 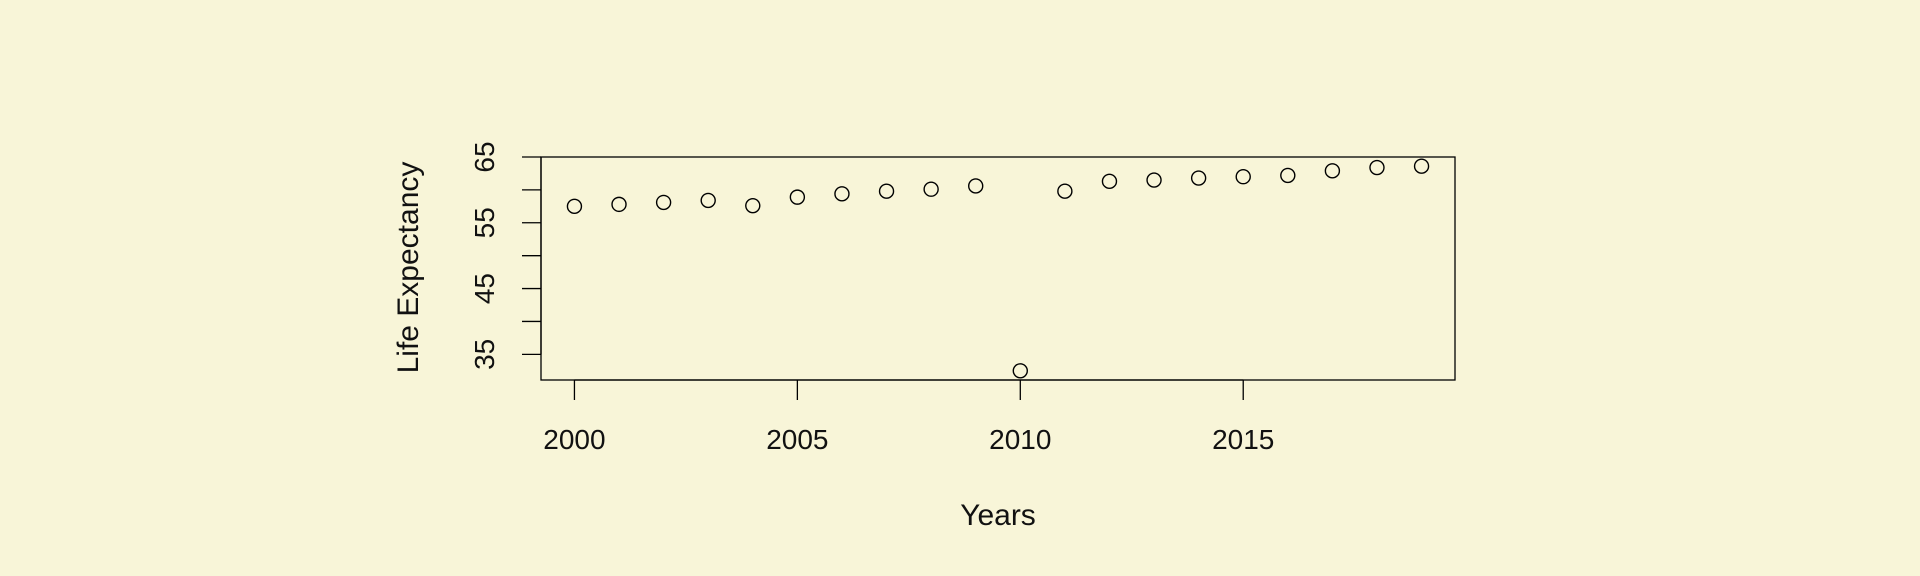 What do you see at coordinates (484, 354) in the screenshot?
I see `y-tick-label: 35` at bounding box center [484, 354].